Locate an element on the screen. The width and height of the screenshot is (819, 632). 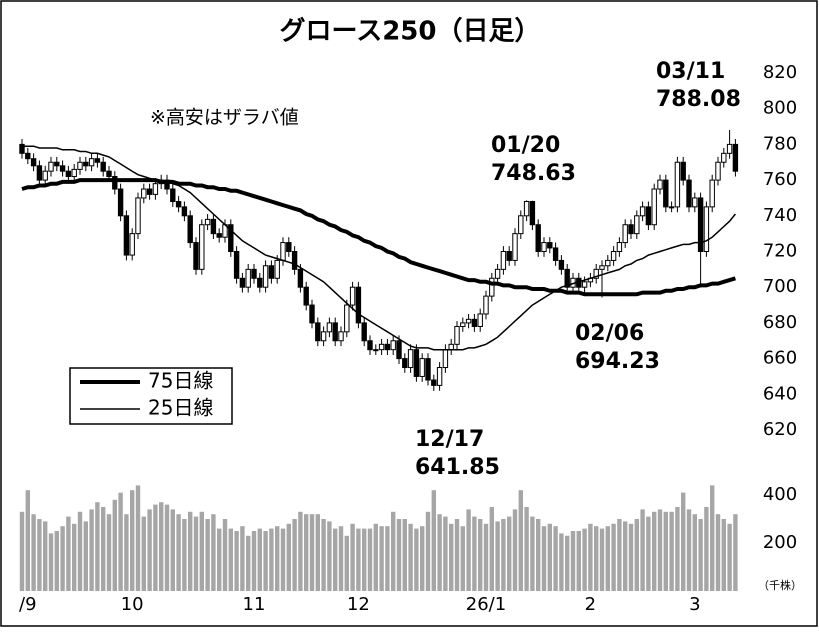
y-tick-label: 700 is located at coordinates (780, 286).